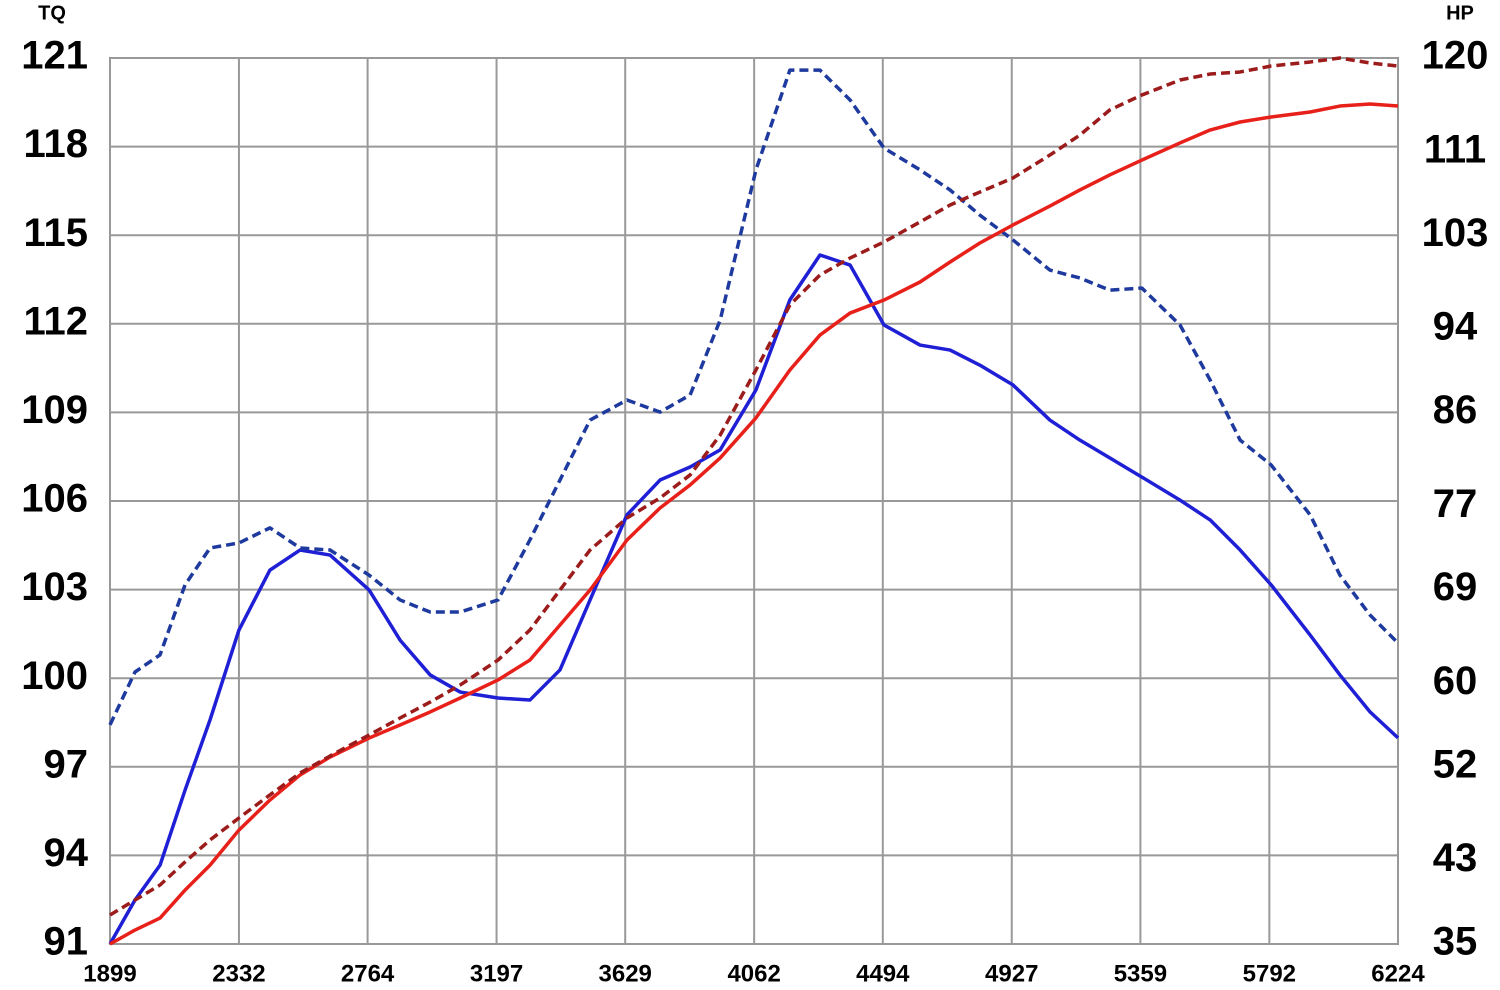  I want to click on y2-tick-label: 94, so click(1455, 327).